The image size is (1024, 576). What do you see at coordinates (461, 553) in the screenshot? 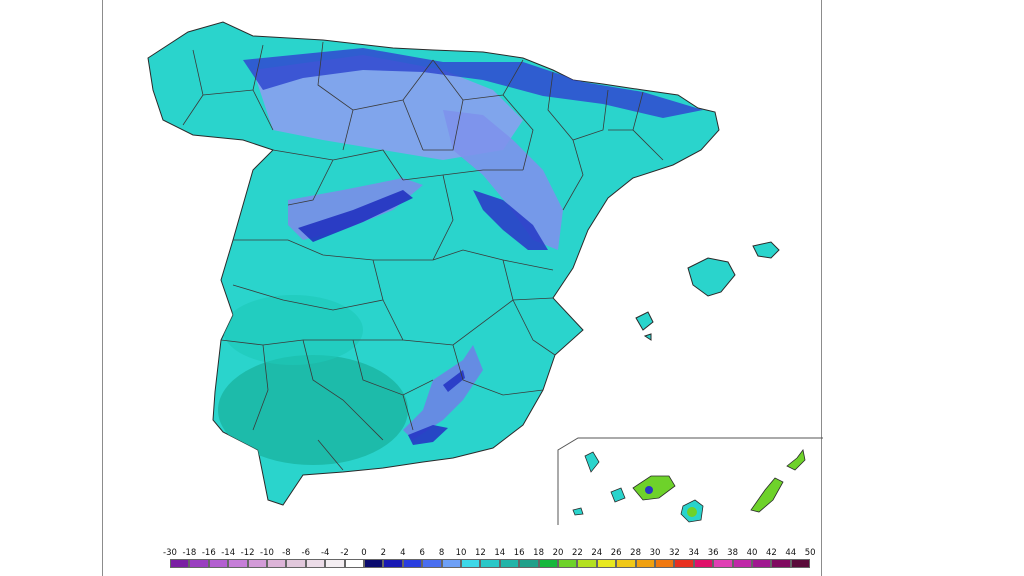
I see `legend-label: 10` at bounding box center [461, 553].